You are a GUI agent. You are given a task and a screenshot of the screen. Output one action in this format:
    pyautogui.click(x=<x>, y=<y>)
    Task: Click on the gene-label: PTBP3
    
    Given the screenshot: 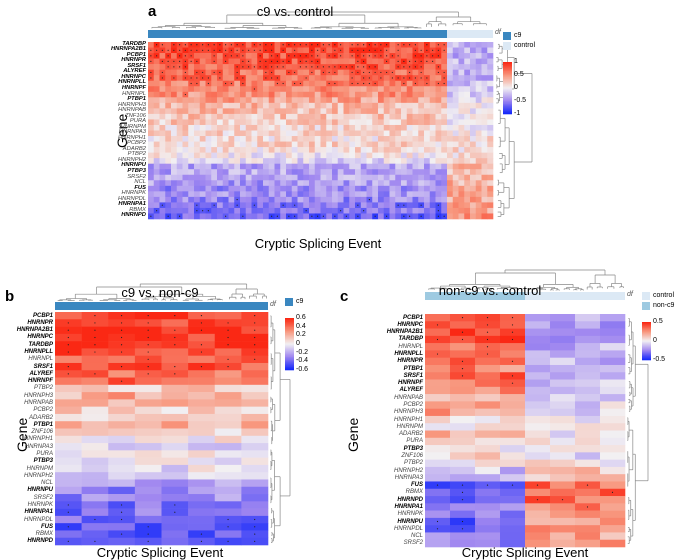 What is the action you would take?
    pyautogui.click(x=136, y=170)
    